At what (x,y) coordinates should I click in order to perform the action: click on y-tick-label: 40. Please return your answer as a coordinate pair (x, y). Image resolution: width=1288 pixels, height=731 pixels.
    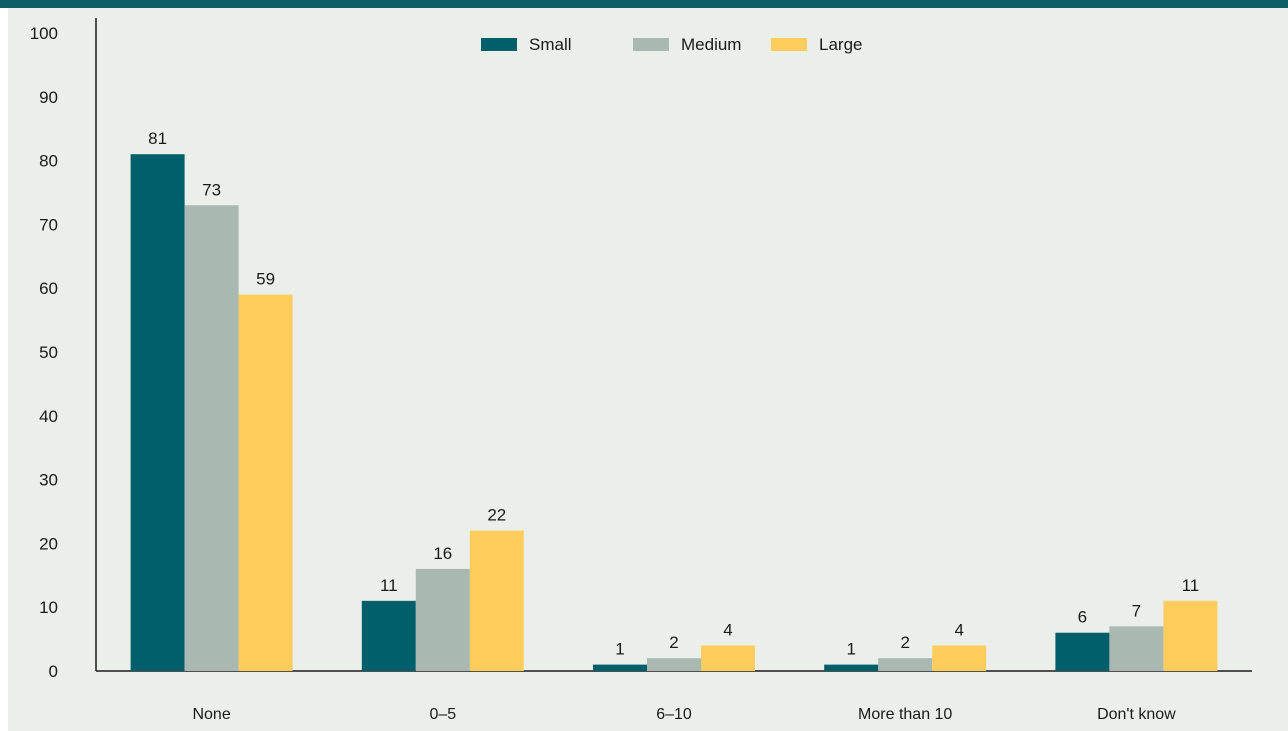
    Looking at the image, I should click on (48, 416).